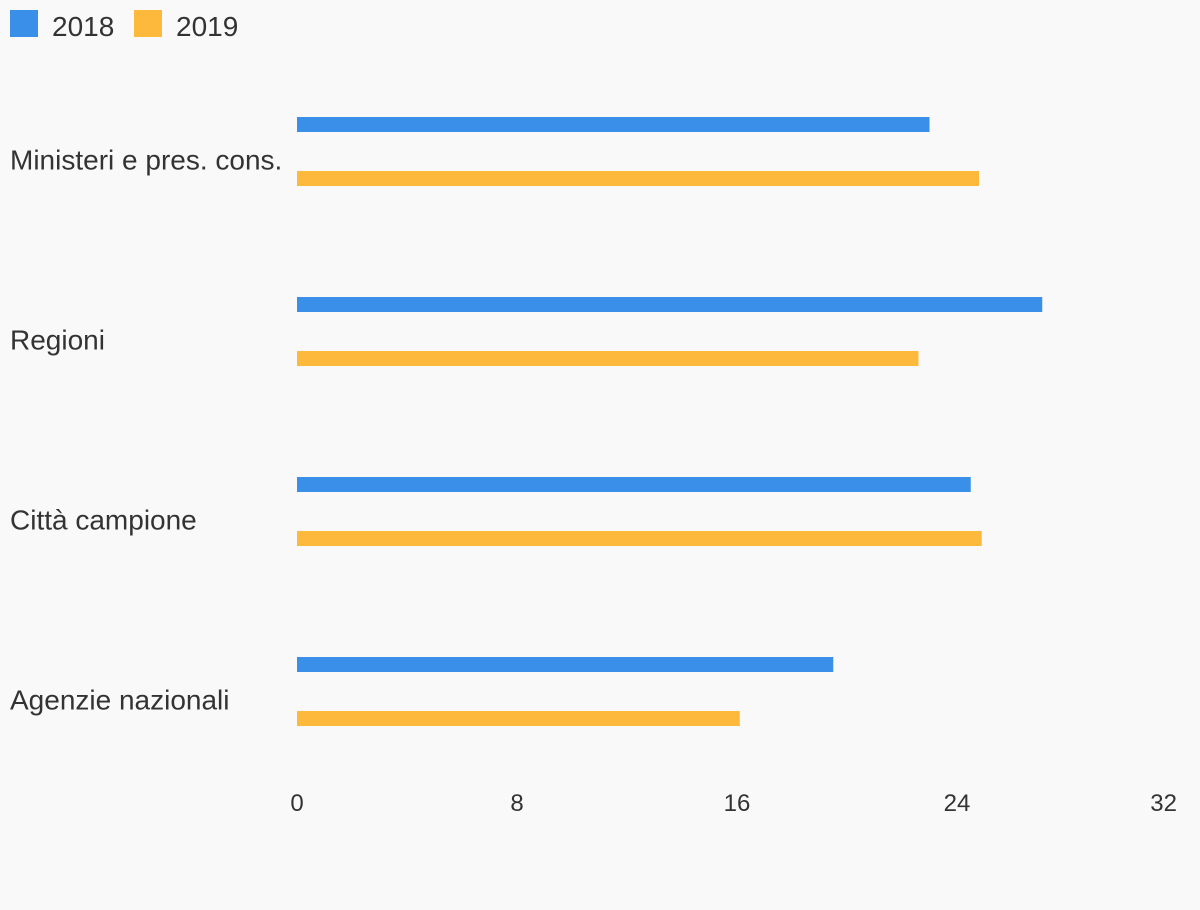 This screenshot has height=910, width=1200. I want to click on x-tick-label: 0, so click(296, 803).